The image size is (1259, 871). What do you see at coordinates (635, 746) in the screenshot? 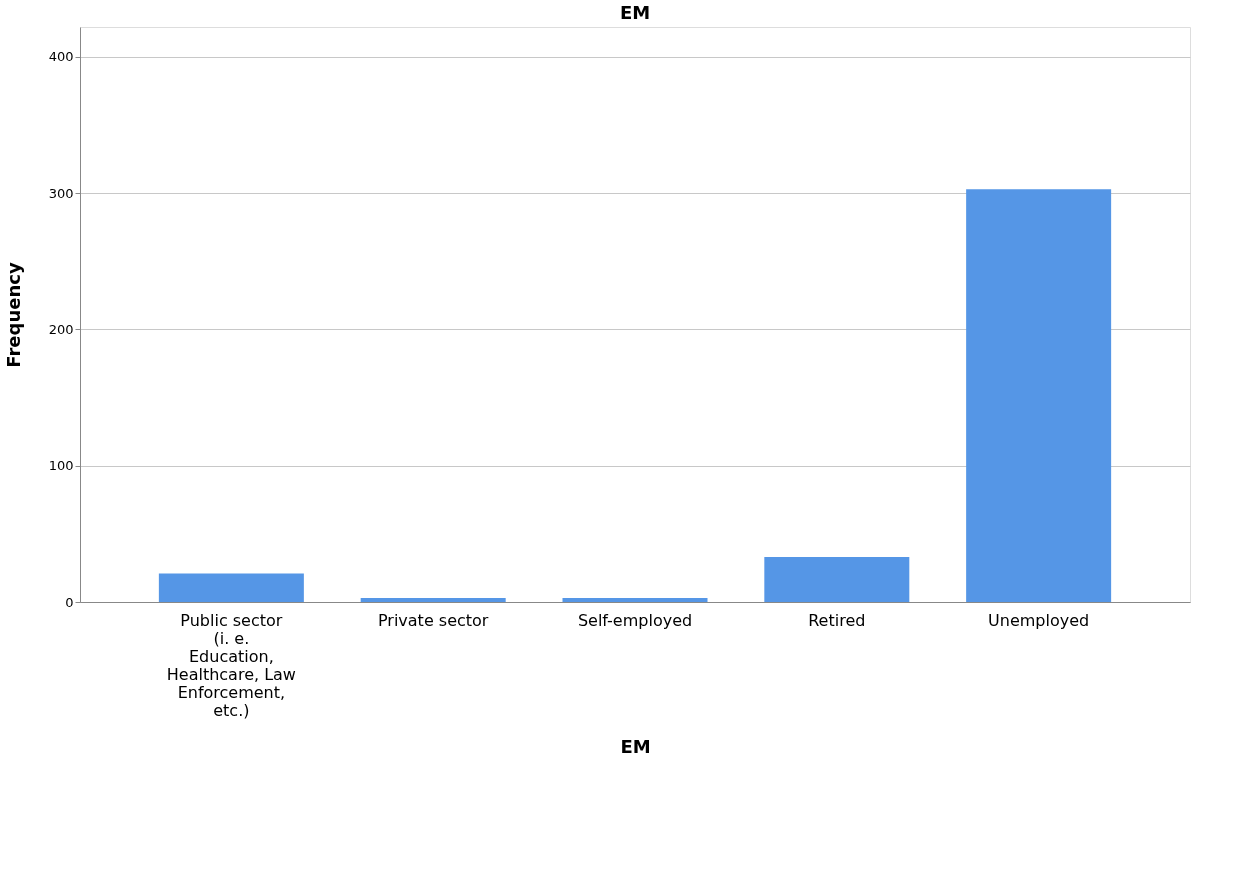
I see `x-axis-title: EM` at bounding box center [635, 746].